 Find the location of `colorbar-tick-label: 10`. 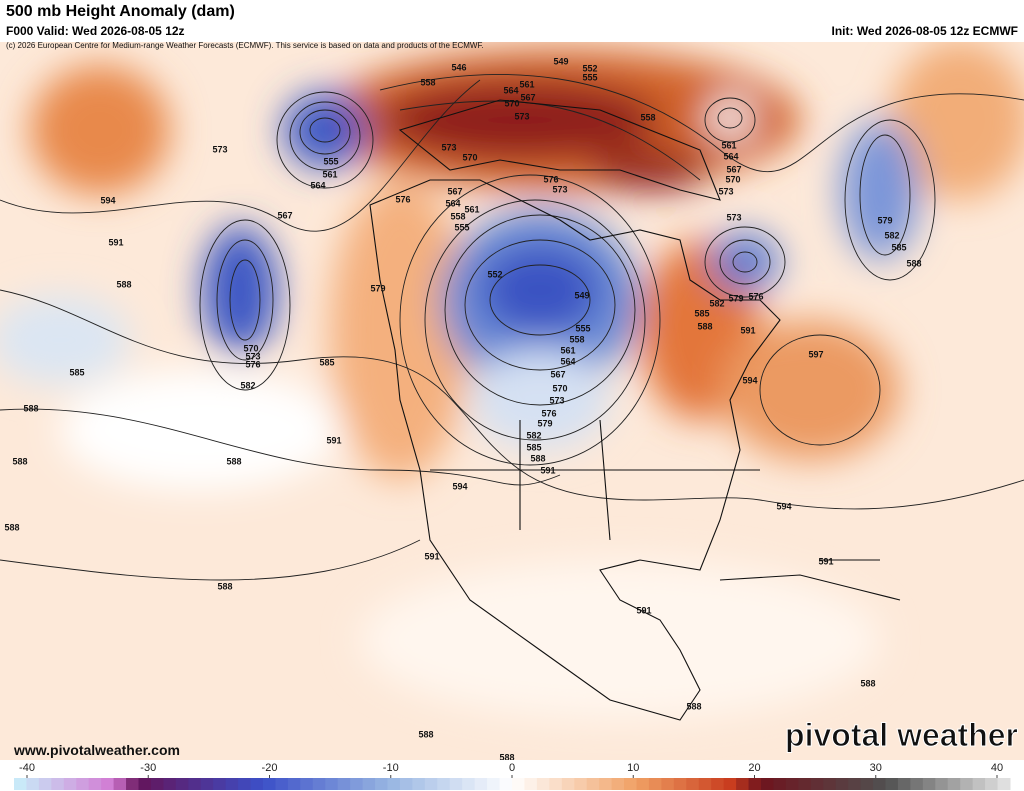

colorbar-tick-label: 10 is located at coordinates (633, 768).